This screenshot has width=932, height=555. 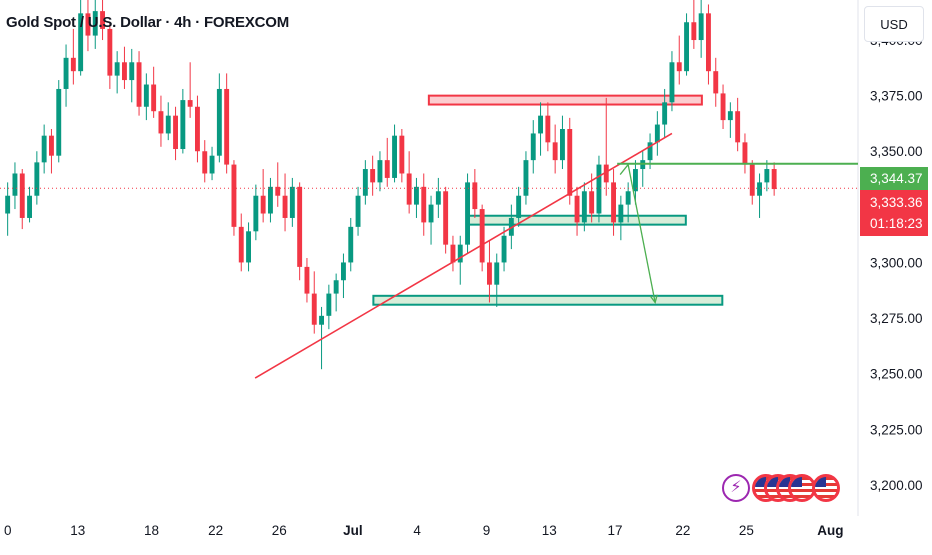 What do you see at coordinates (896, 485) in the screenshot?
I see `y-tick-label: 3,200.00` at bounding box center [896, 485].